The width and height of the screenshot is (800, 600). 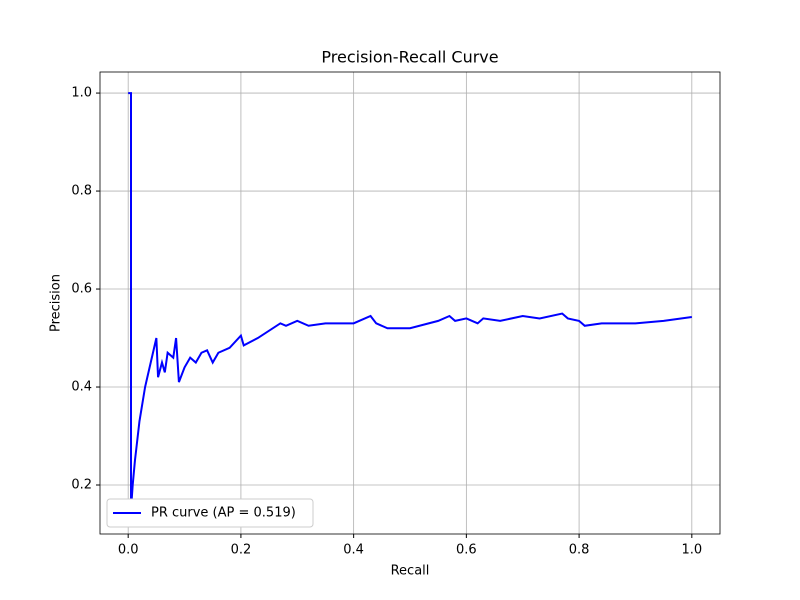 I want to click on x-tick-label: 0.4, so click(x=353, y=550).